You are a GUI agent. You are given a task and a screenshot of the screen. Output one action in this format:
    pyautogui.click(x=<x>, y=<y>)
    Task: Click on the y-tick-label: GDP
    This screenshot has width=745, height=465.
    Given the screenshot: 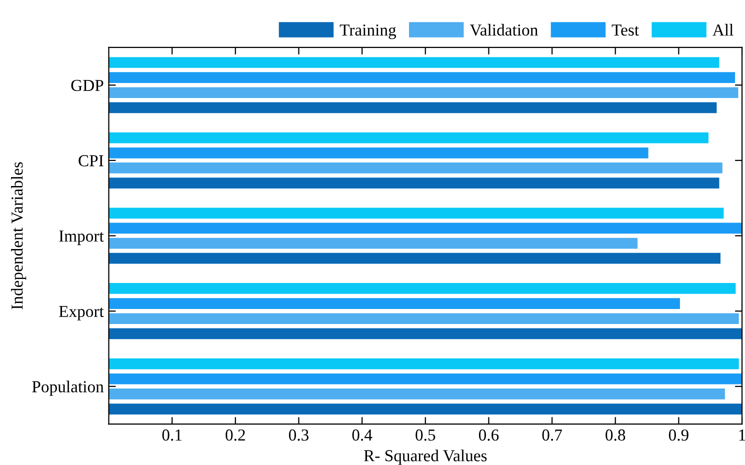 What is the action you would take?
    pyautogui.click(x=87, y=86)
    